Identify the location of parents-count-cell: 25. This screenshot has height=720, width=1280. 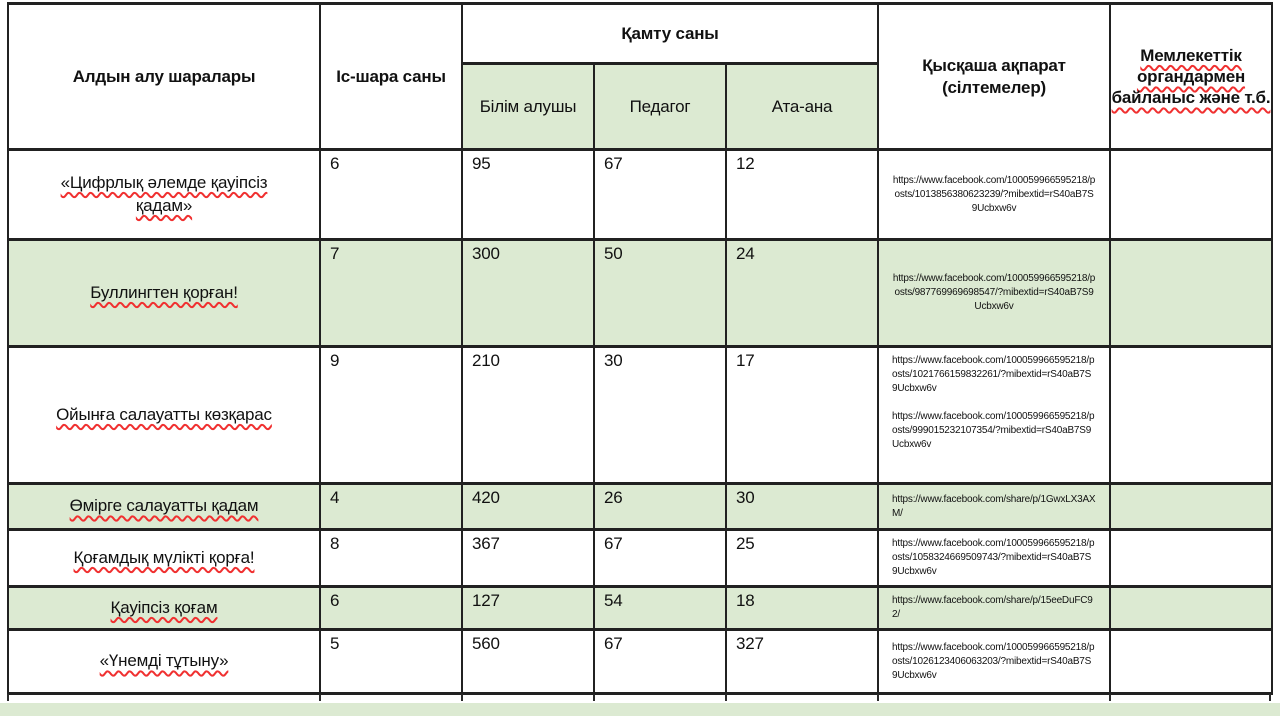
(802, 558).